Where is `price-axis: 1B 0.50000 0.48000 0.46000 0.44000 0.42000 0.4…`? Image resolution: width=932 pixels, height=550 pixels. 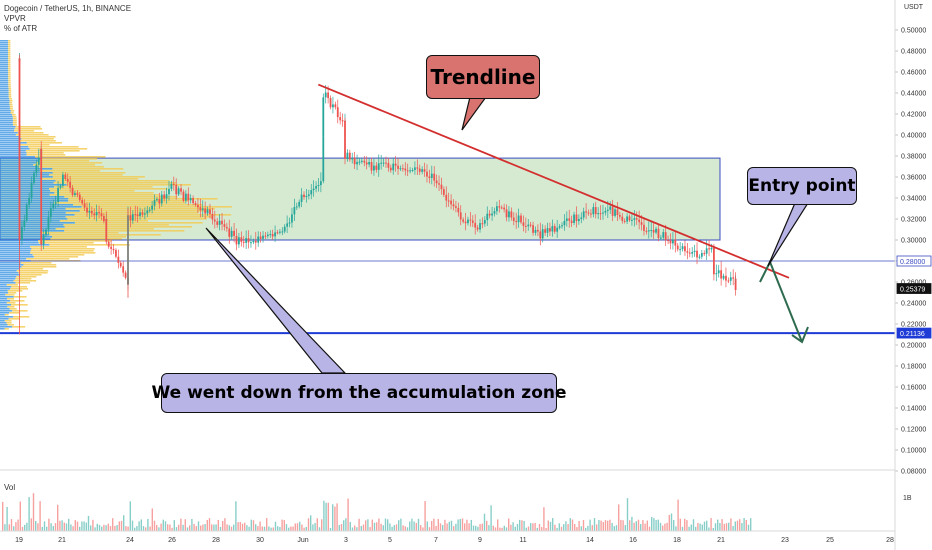 price-axis: 1B 0.50000 0.48000 0.46000 0.44000 0.42000 0.4… is located at coordinates (913, 265).